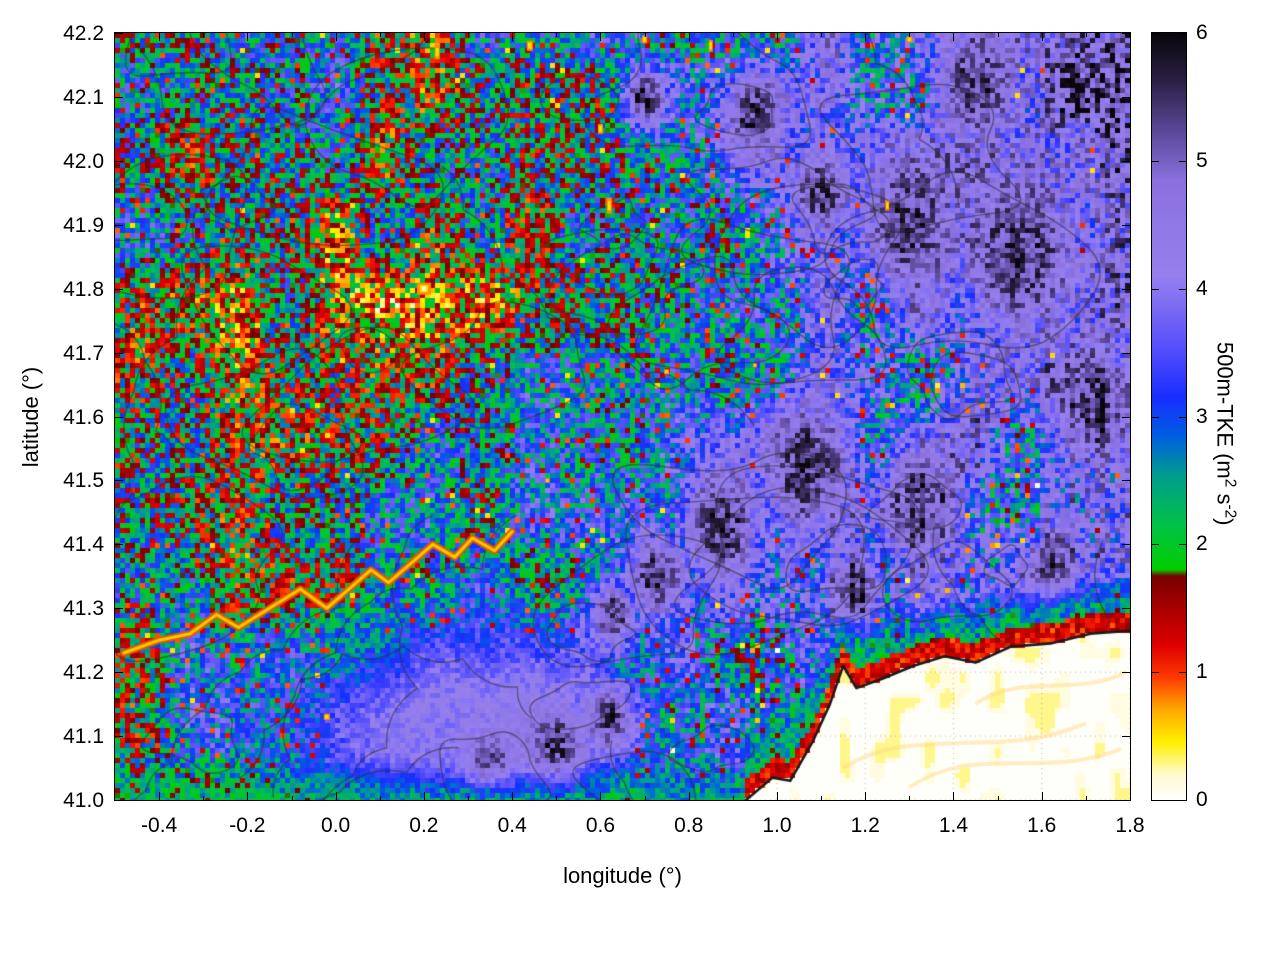 The height and width of the screenshot is (960, 1280). What do you see at coordinates (1042, 825) in the screenshot?
I see `x-tick-label: 1.6` at bounding box center [1042, 825].